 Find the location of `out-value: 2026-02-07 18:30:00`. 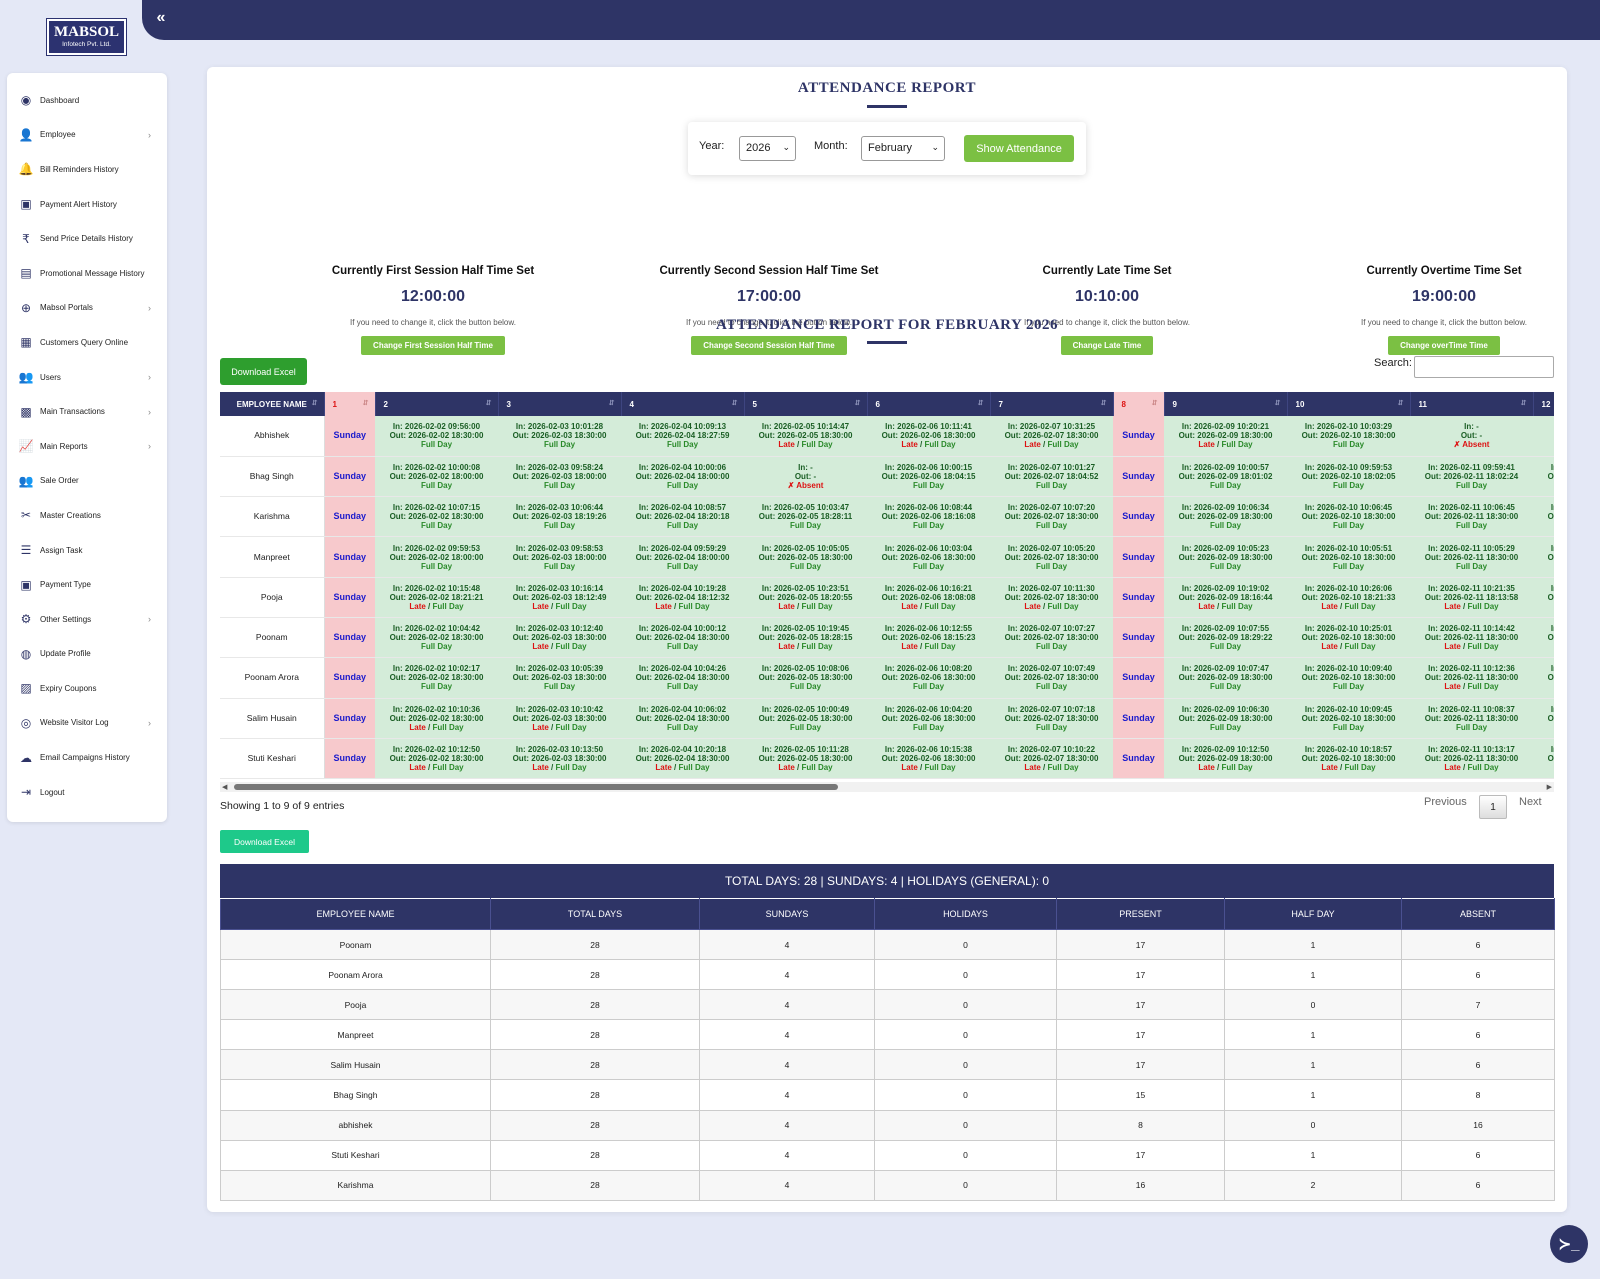

out-value: 2026-02-07 18:30:00 is located at coordinates (1061, 718).